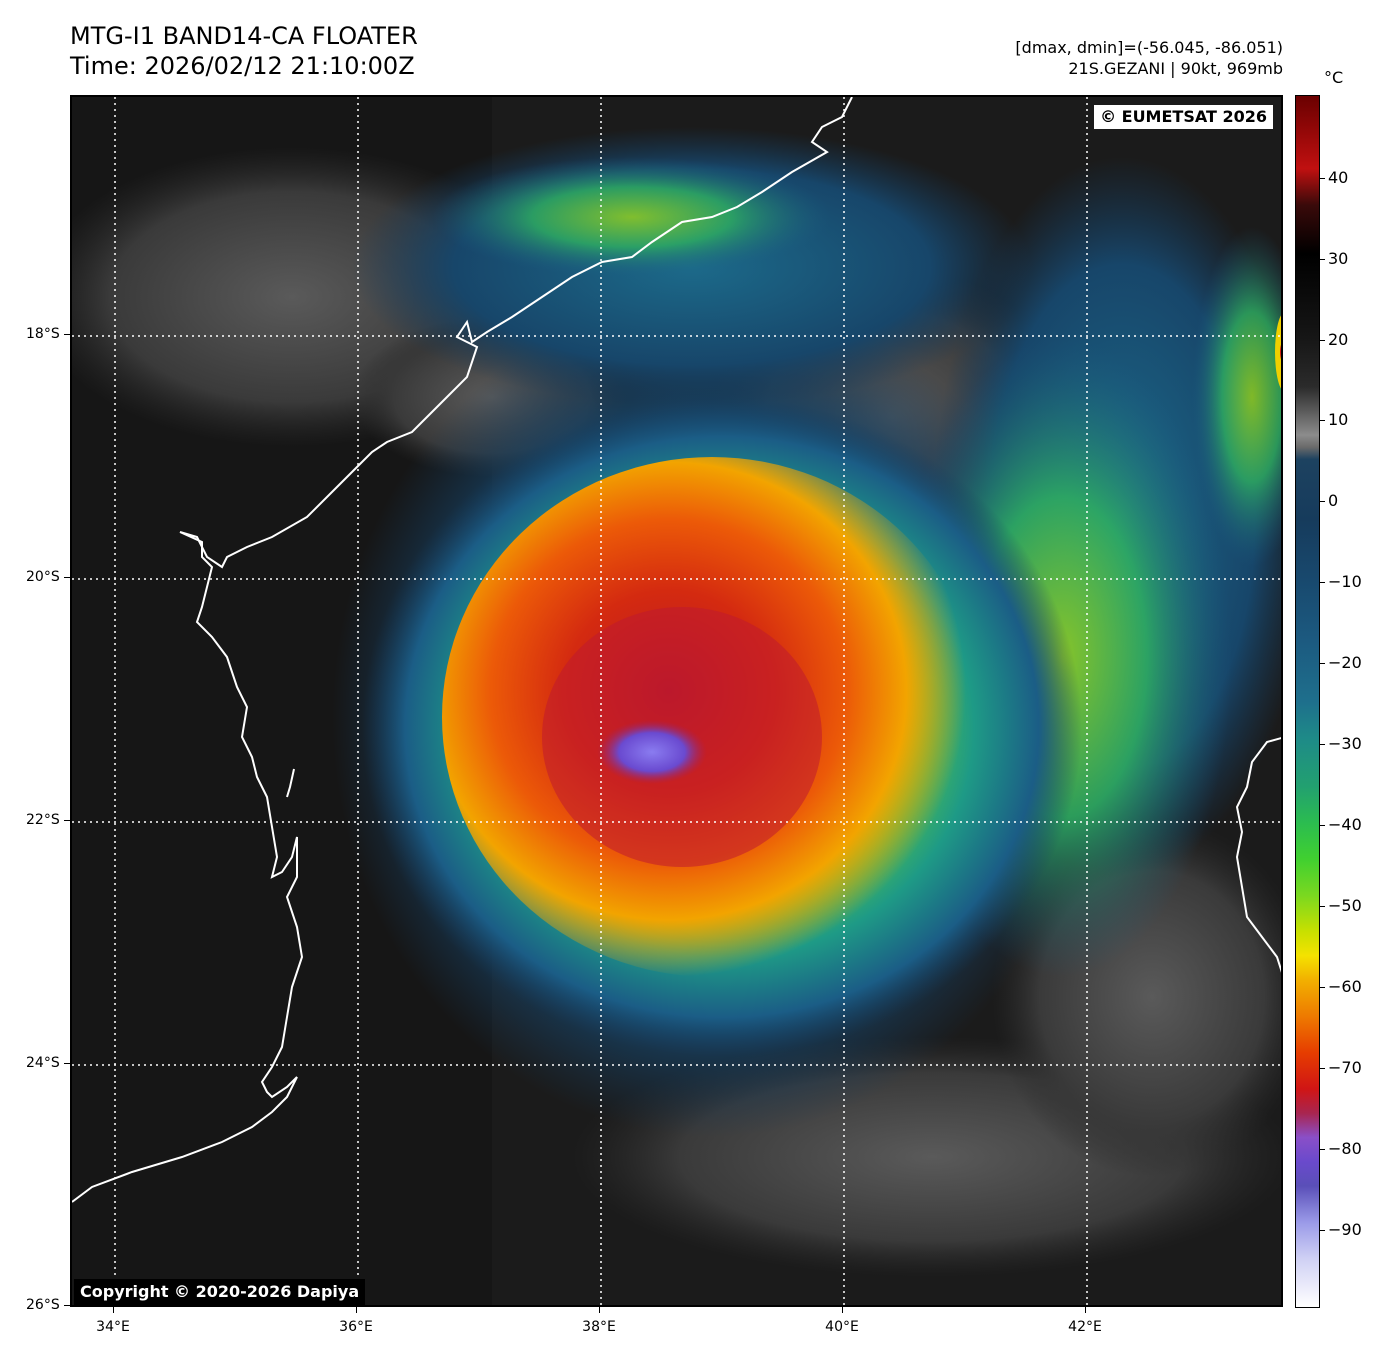 The width and height of the screenshot is (1388, 1359). What do you see at coordinates (1307, 701) in the screenshot?
I see `temperature-colorbar` at bounding box center [1307, 701].